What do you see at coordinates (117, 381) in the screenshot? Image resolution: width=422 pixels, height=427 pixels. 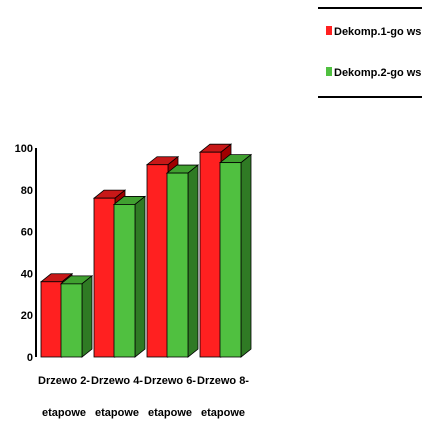 I see `x-tick-label: Drzewo 4-` at bounding box center [117, 381].